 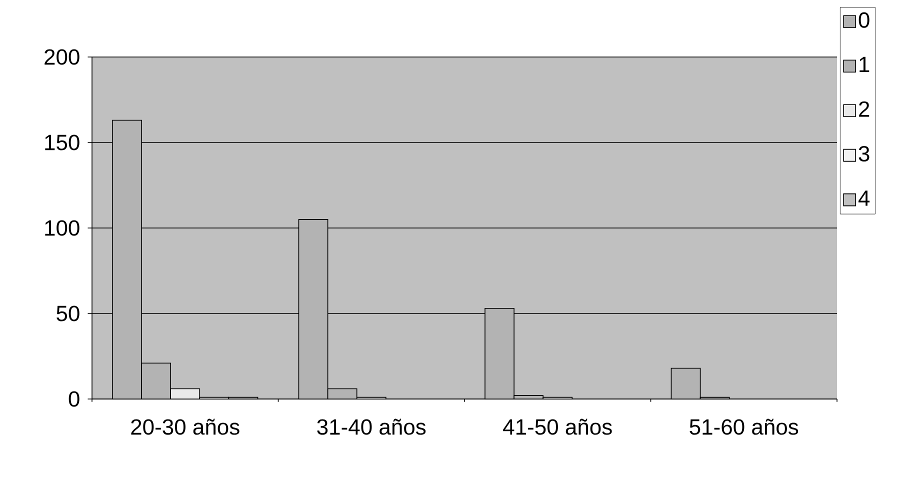 What do you see at coordinates (864, 198) in the screenshot?
I see `legend-label: 4` at bounding box center [864, 198].